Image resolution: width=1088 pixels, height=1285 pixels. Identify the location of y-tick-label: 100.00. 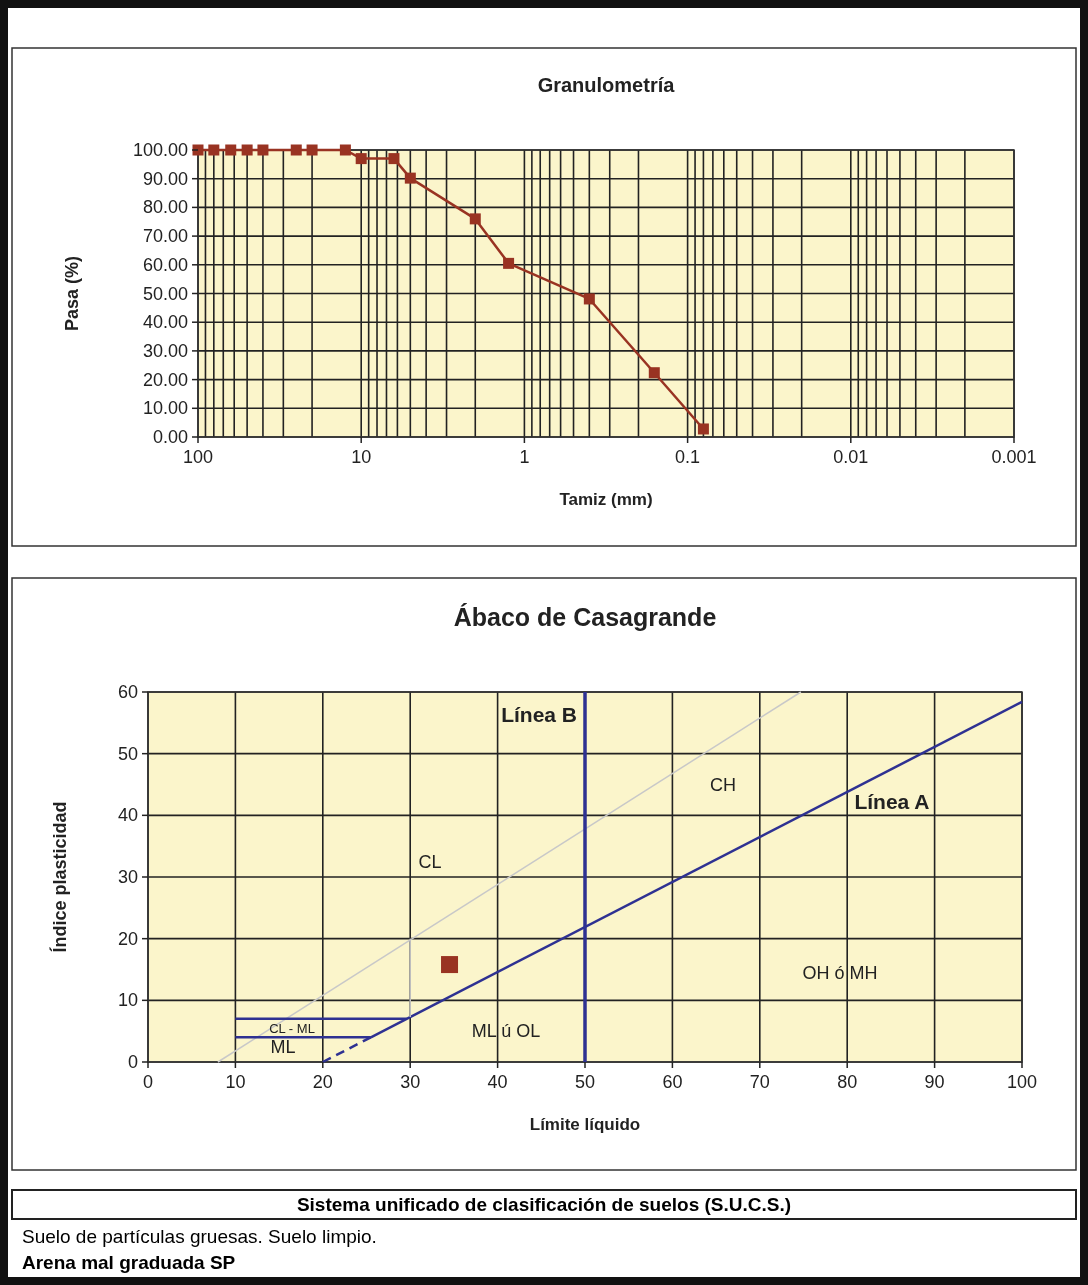
(160, 150).